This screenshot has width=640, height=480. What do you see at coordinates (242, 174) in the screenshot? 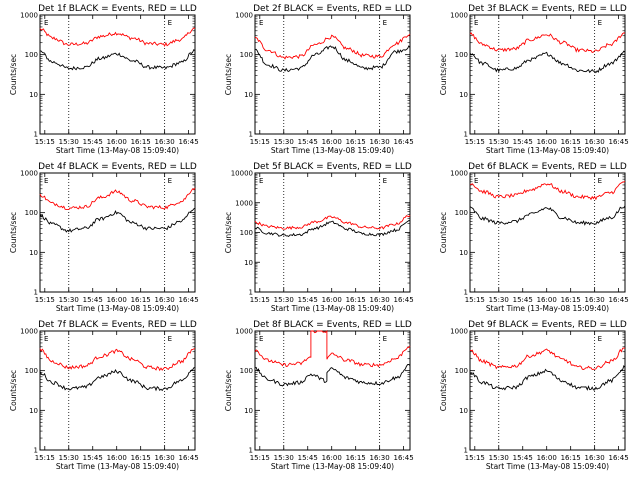
I see `y-tick-label: 10000` at bounding box center [242, 174].